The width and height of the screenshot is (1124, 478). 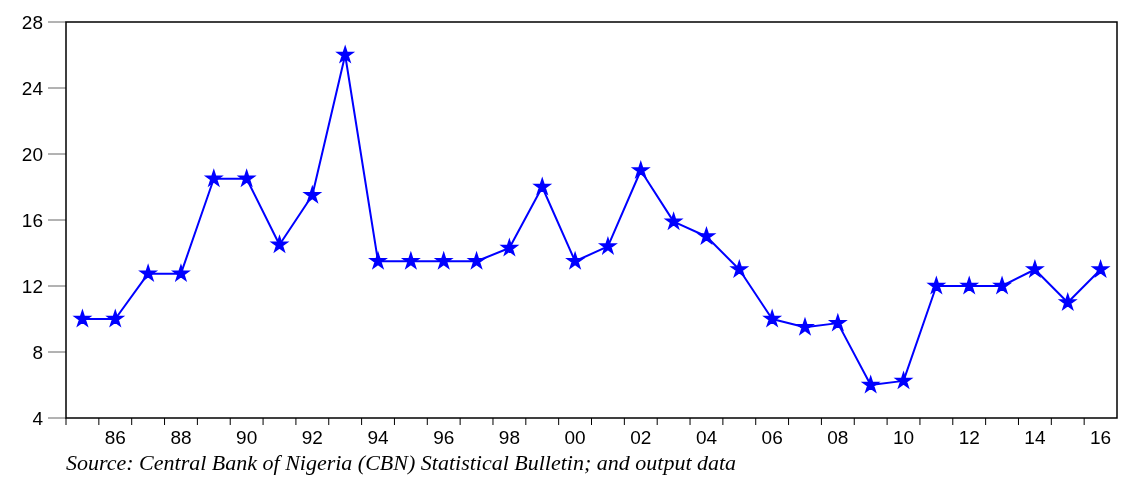 What do you see at coordinates (32, 220) in the screenshot?
I see `y-tick-label: 16` at bounding box center [32, 220].